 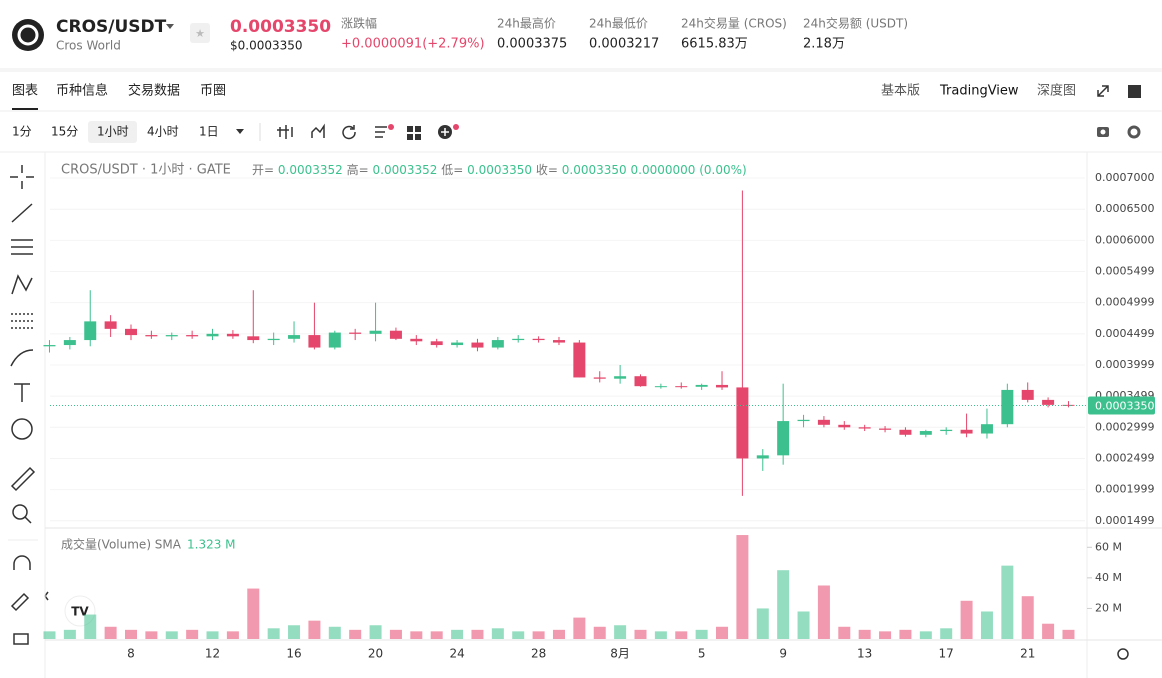 What do you see at coordinates (824, 44) in the screenshot?
I see `stat-value: 2.18万` at bounding box center [824, 44].